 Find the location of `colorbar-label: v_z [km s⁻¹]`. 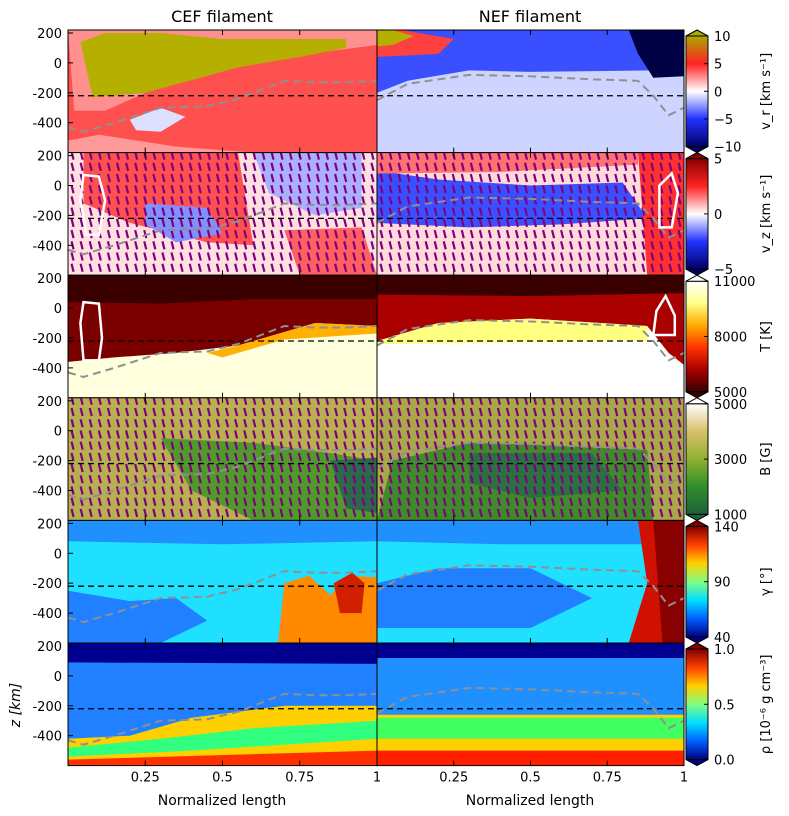

colorbar-label: v_z [km s⁻¹] is located at coordinates (766, 214).